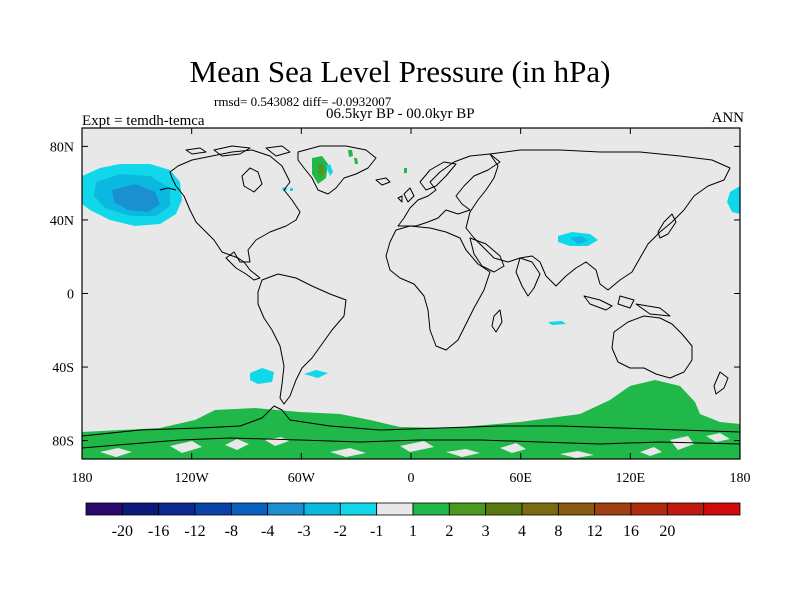  Describe the element at coordinates (400, 71) in the screenshot. I see `plot-title: Mean Sea Level Pressure (in hPa)` at that location.